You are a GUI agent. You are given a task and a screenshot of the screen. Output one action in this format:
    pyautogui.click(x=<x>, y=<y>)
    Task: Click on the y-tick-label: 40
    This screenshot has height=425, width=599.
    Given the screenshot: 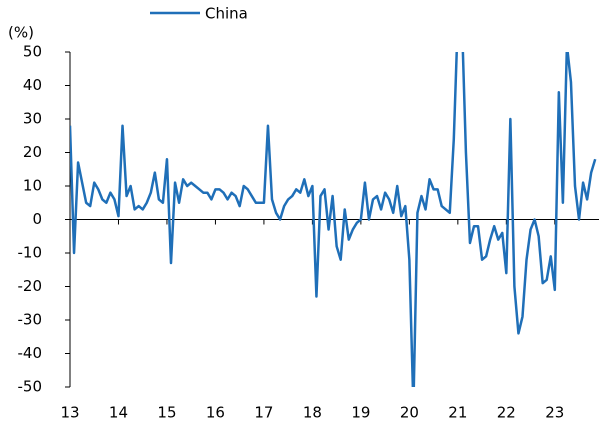 What is the action you would take?
    pyautogui.click(x=32, y=85)
    